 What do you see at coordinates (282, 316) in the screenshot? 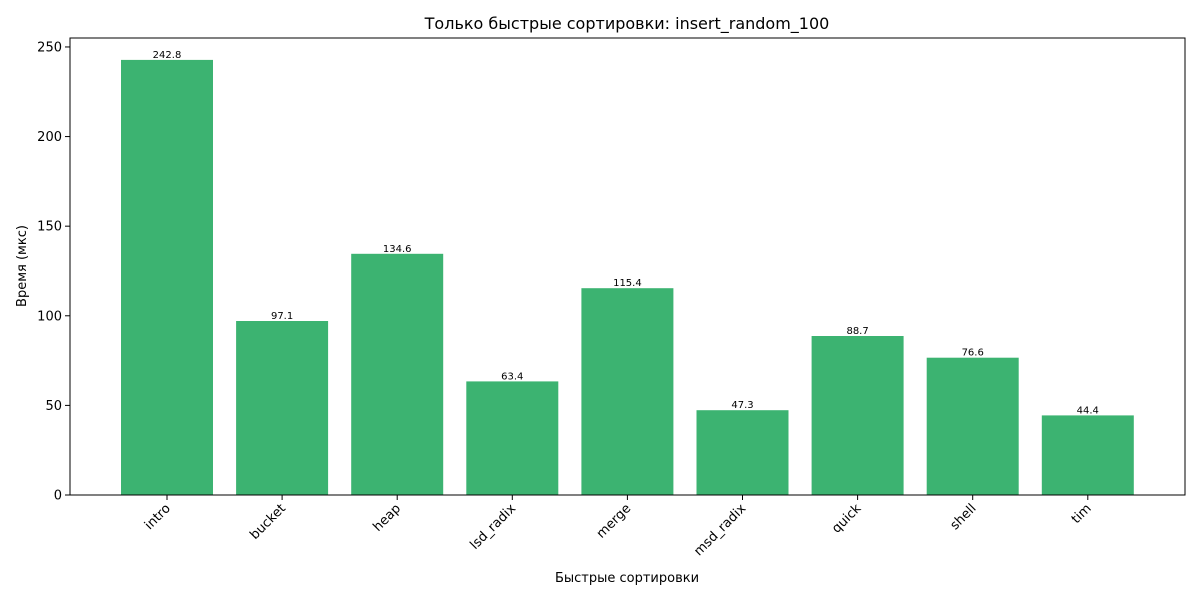
I see `data-label-bucket: 97.1` at bounding box center [282, 316].